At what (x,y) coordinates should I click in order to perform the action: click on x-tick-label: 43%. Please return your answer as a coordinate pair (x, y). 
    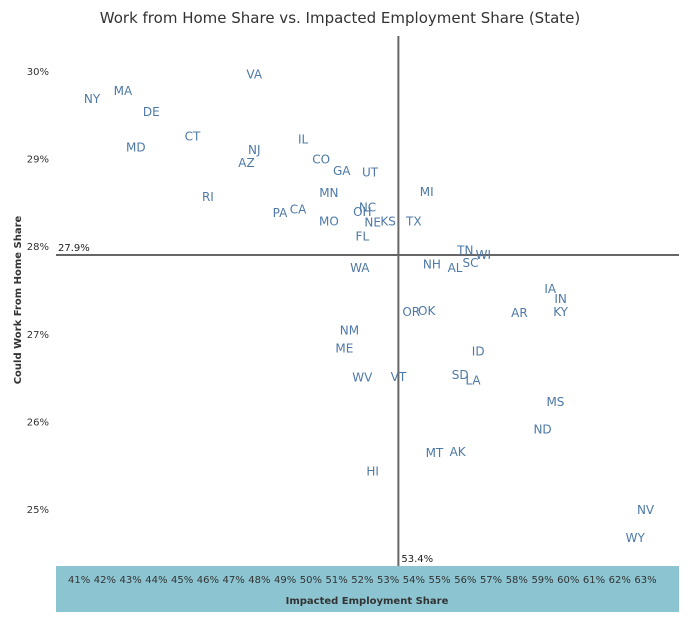
    Looking at the image, I should click on (131, 580).